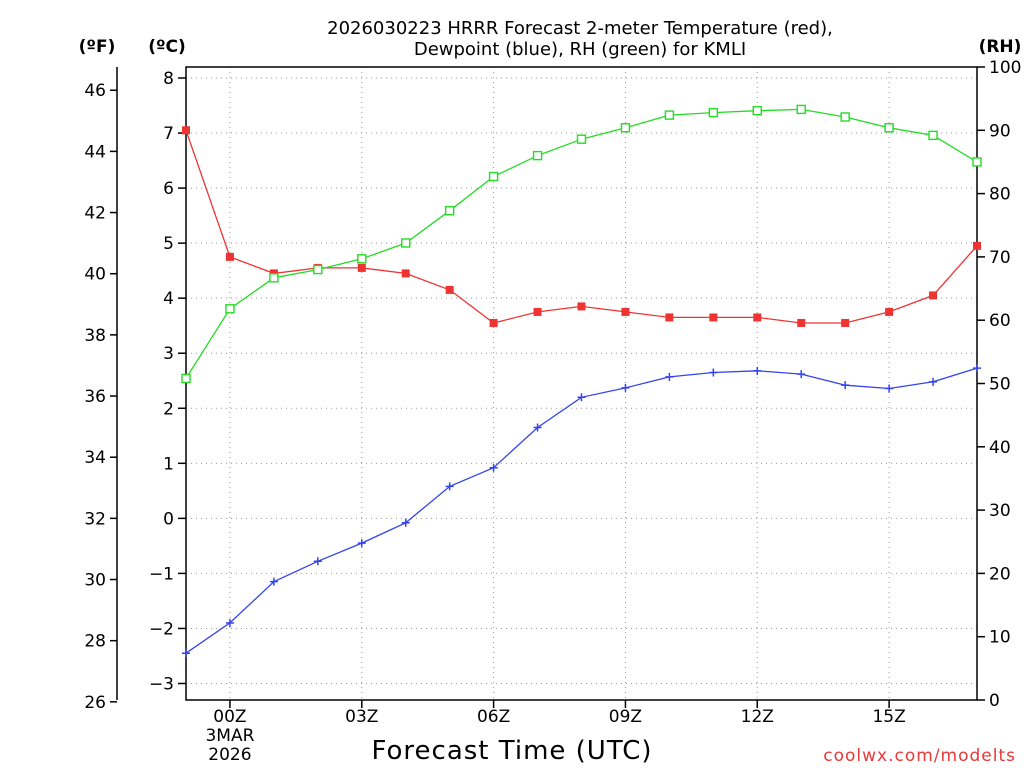 The image size is (1024, 768). What do you see at coordinates (493, 717) in the screenshot?
I see `x-tick-label: 06Z` at bounding box center [493, 717].